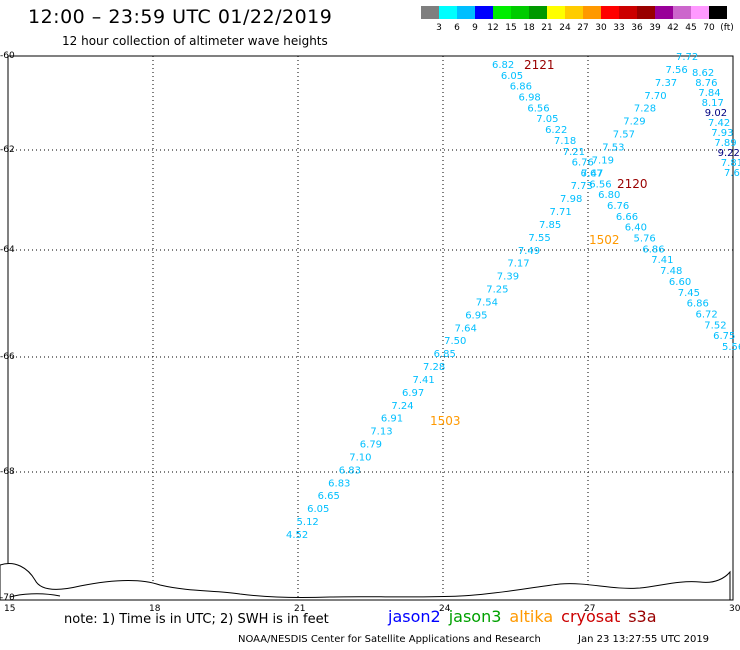 Image resolution: width=740 pixels, height=650 pixels. What do you see at coordinates (655, 96) in the screenshot?
I see `swh-value-label: 7.70` at bounding box center [655, 96].